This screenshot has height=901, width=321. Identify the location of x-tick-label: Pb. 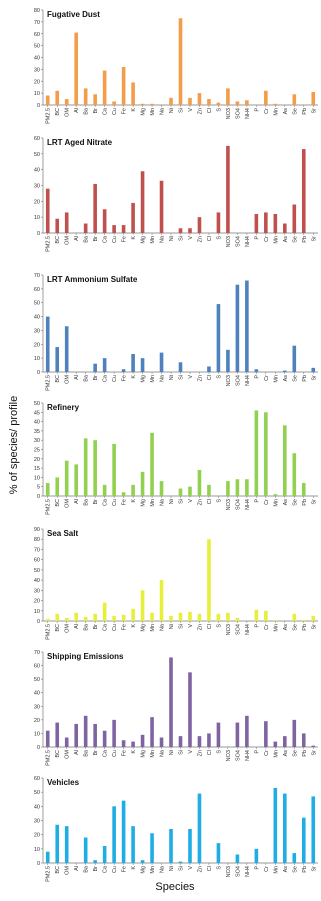
(305, 502).